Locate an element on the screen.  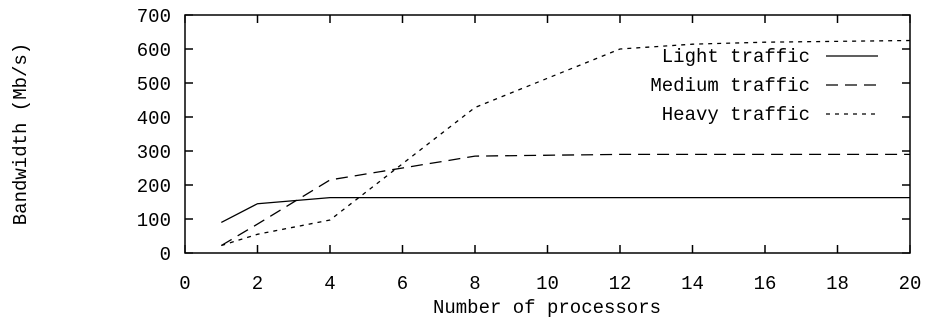
y-axis-title: Bandwidth (Mb/s) is located at coordinates (21, 134).